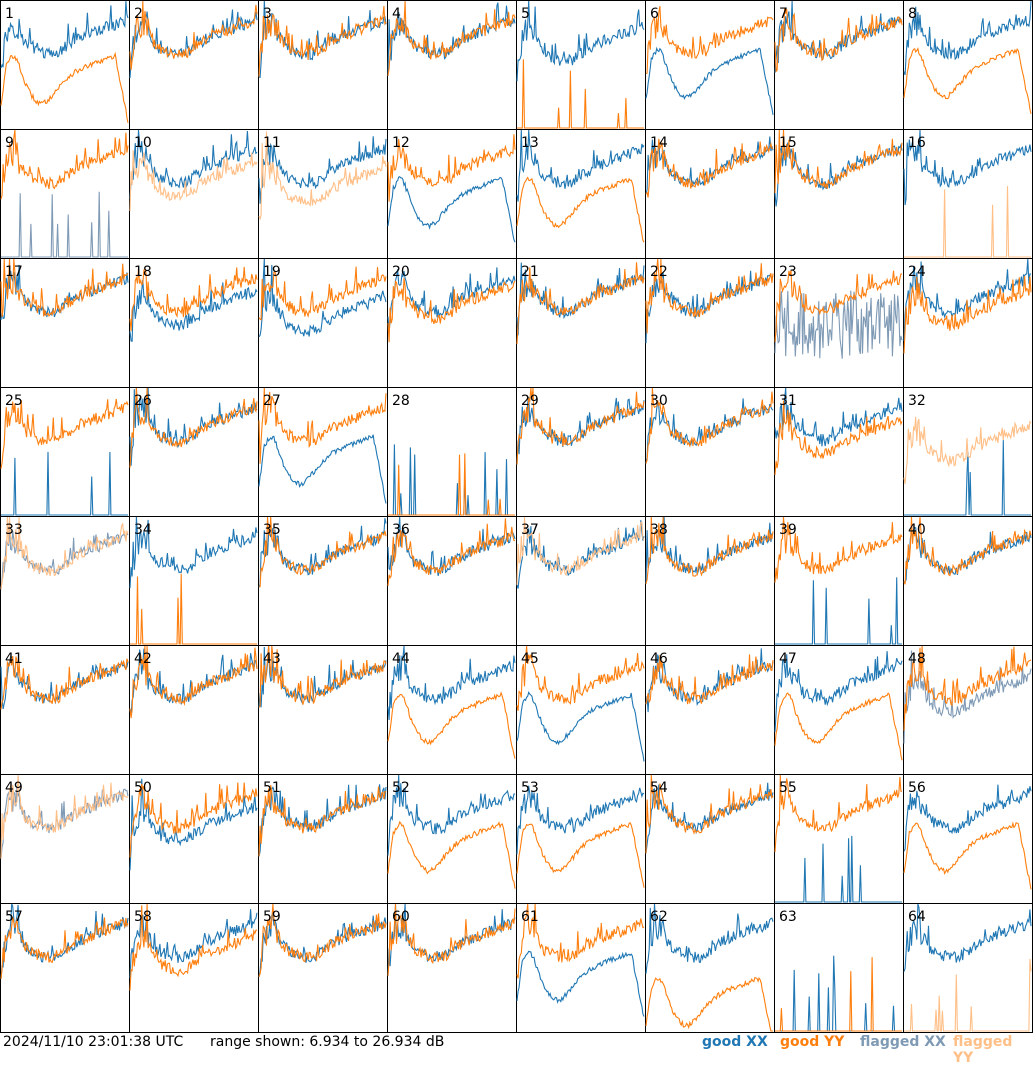  I want to click on panel-label: 38, so click(659, 530).